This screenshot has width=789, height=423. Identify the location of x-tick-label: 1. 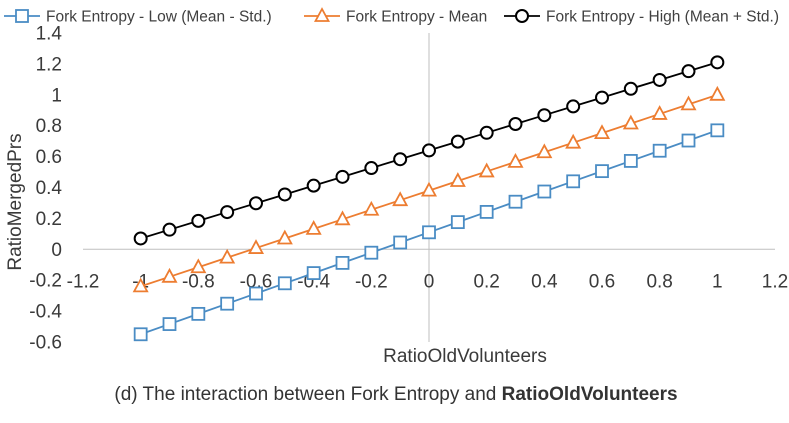
(717, 281).